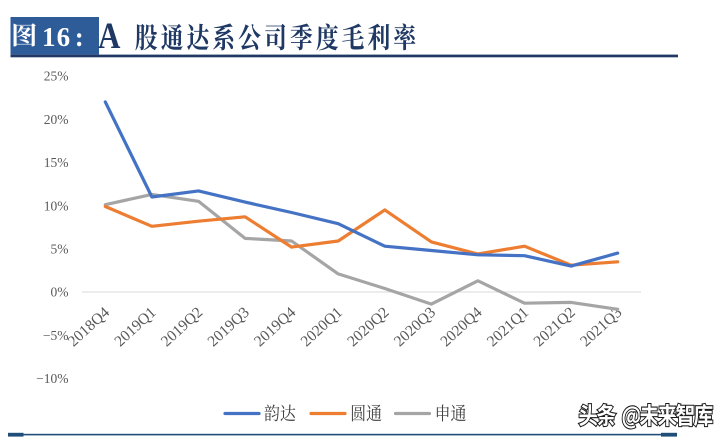 The width and height of the screenshot is (725, 439). What do you see at coordinates (56, 76) in the screenshot?
I see `svg-text: 25%` at bounding box center [56, 76].